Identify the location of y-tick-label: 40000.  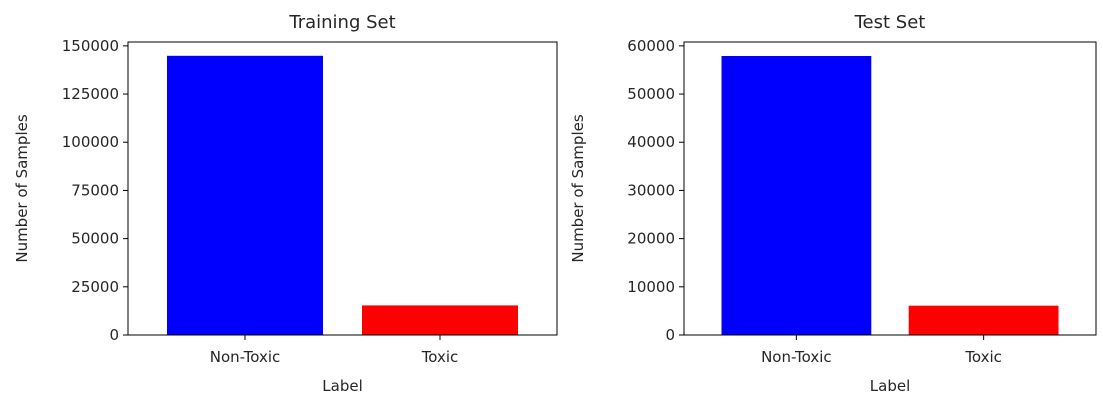
(651, 142).